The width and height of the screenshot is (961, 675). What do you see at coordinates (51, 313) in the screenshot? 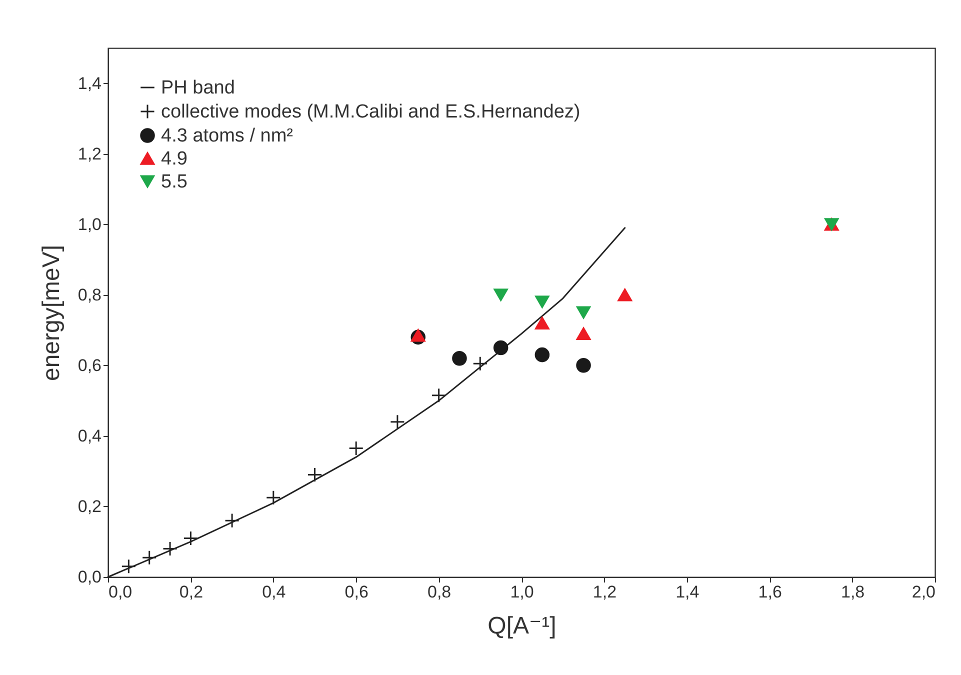
I see `y-axis-title: energy[meV]` at bounding box center [51, 313].